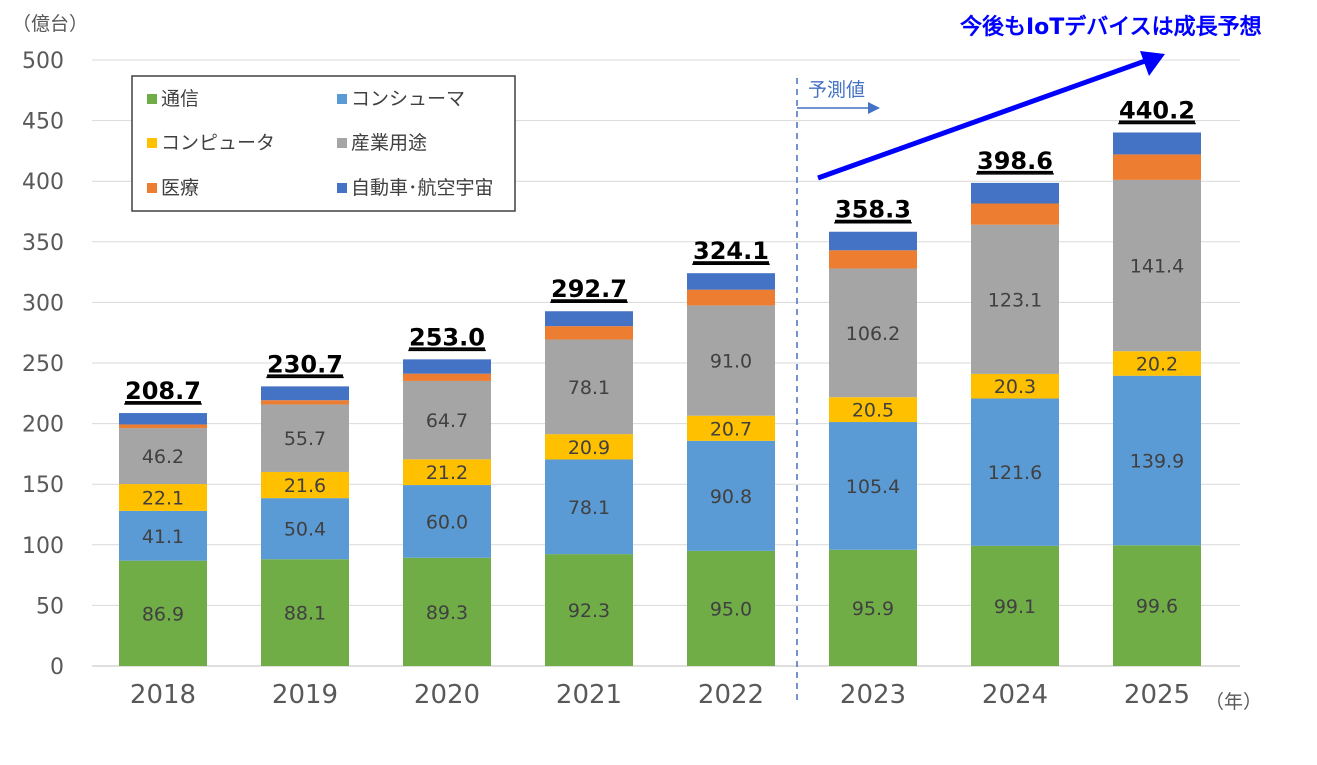 This screenshot has height=765, width=1317. What do you see at coordinates (305, 364) in the screenshot?
I see `bar-total-label: 230.7` at bounding box center [305, 364].